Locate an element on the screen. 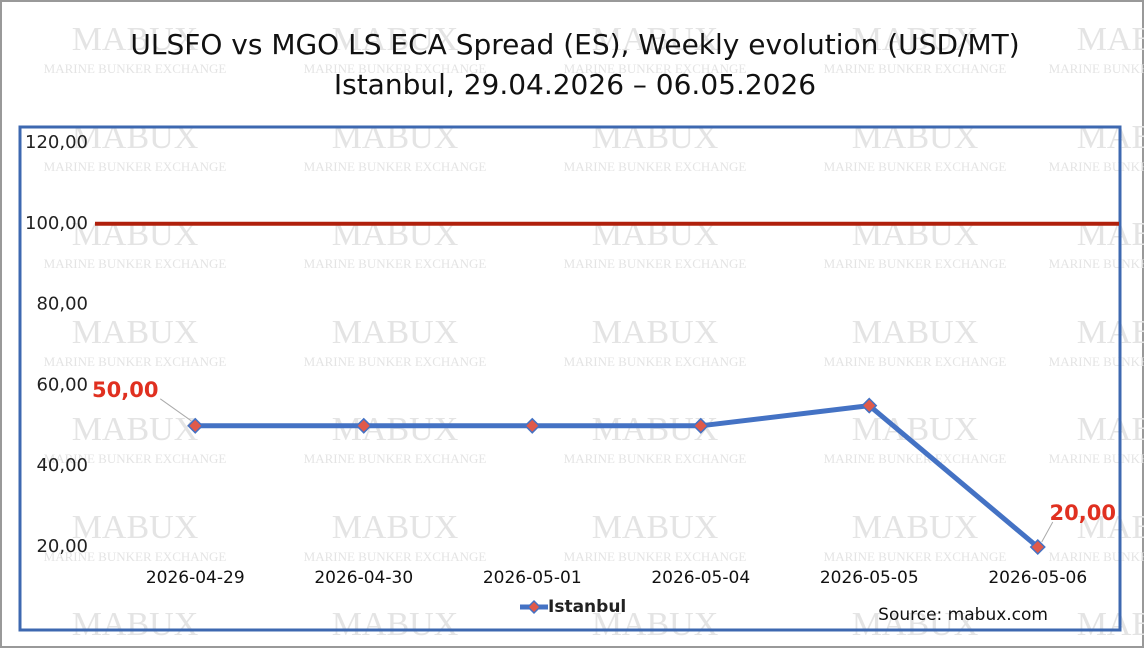 The height and width of the screenshot is (652, 1144). y-tick-label: 40,00 is located at coordinates (62, 465).